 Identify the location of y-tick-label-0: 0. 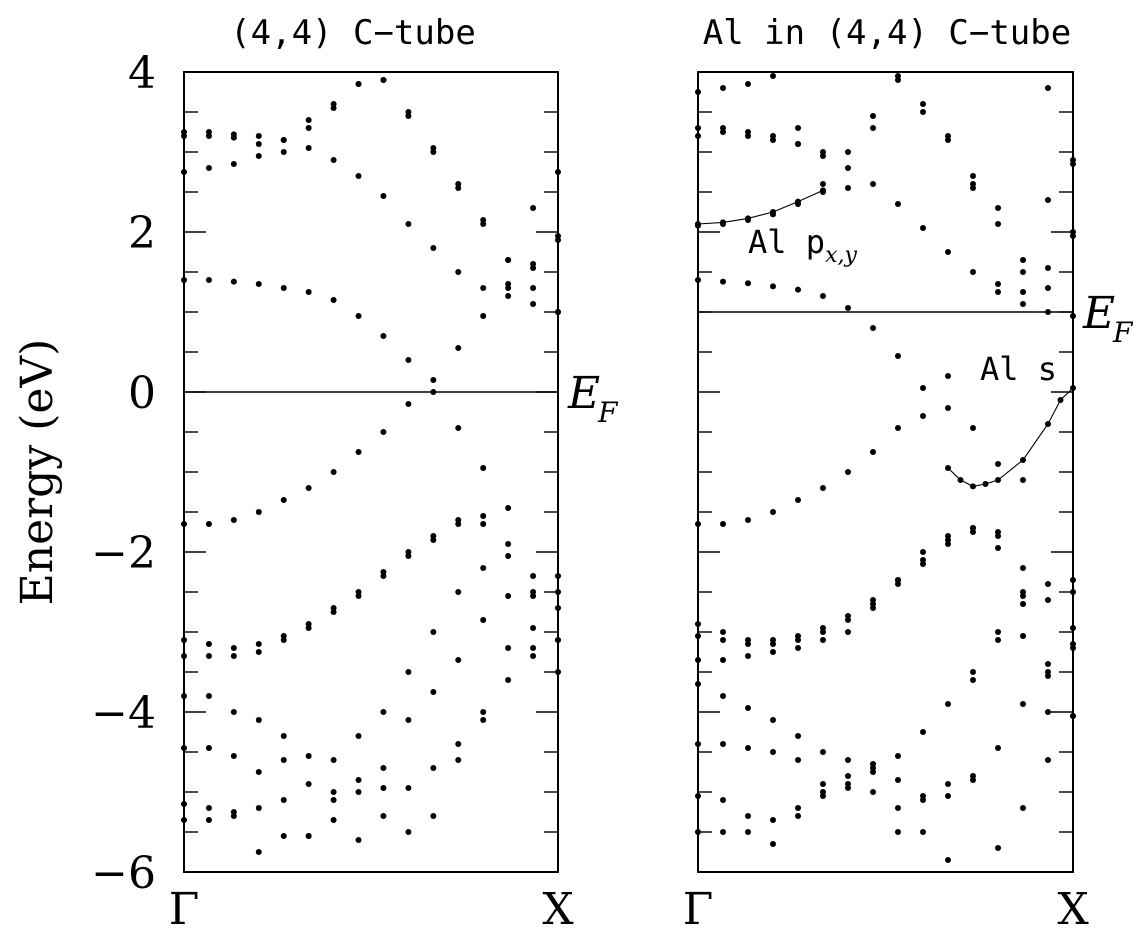
(142, 393).